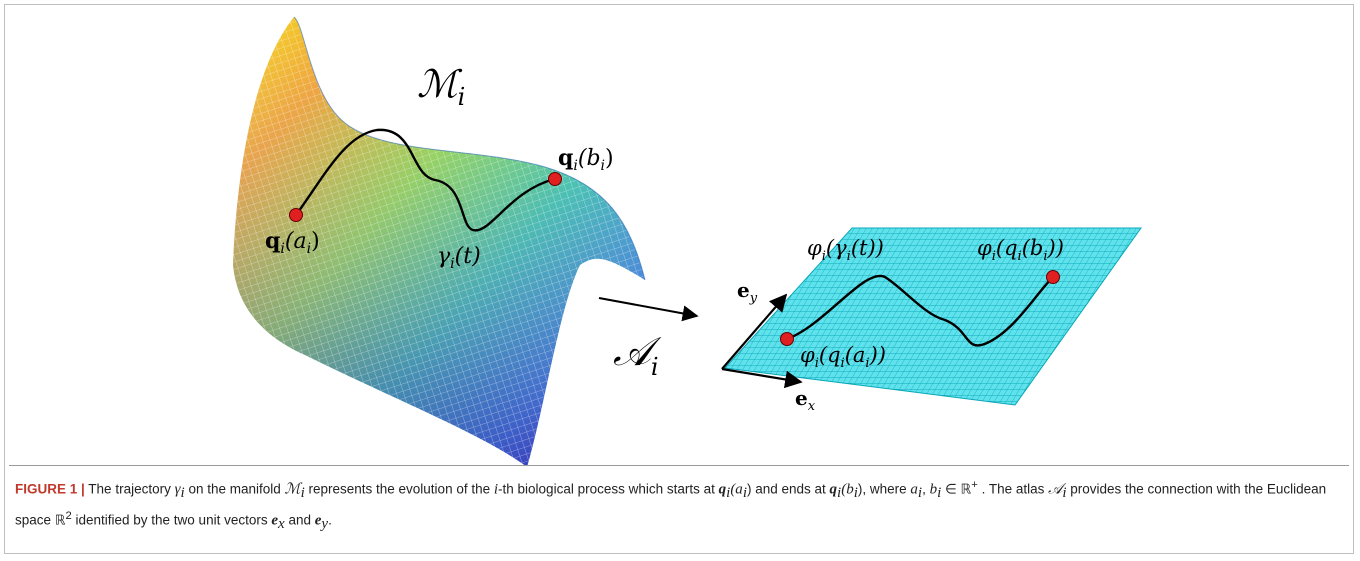 Image resolution: width=1360 pixels, height=561 pixels. Describe the element at coordinates (843, 357) in the screenshot. I see `image-start-label: φi(qi(ai))` at that location.